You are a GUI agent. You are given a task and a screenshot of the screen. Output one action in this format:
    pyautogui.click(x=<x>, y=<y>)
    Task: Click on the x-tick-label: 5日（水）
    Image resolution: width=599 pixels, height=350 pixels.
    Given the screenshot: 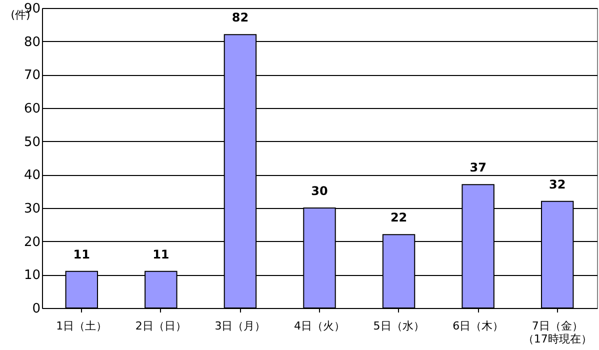 What is the action you would take?
    pyautogui.click(x=398, y=326)
    